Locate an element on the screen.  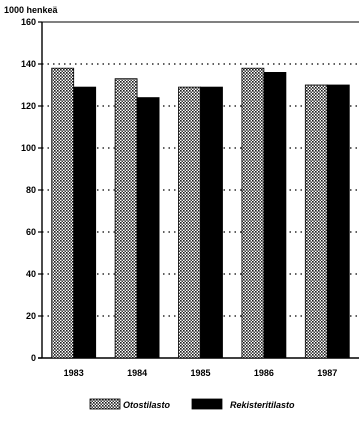
x-tick-label-1987: 1987 is located at coordinates (327, 373).